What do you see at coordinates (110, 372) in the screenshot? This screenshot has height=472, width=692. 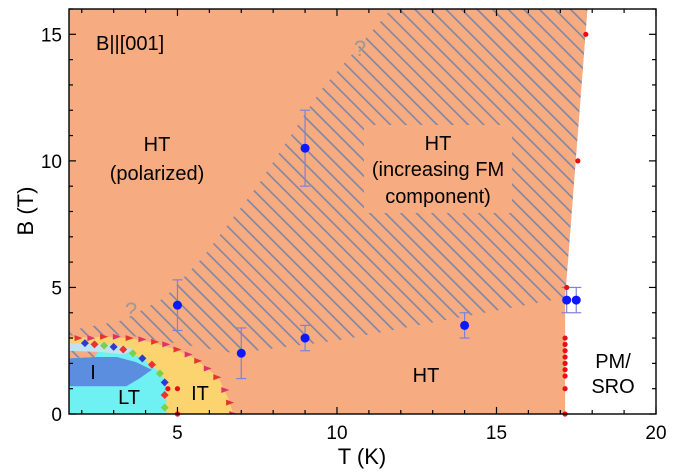 I see `region-i` at bounding box center [110, 372].